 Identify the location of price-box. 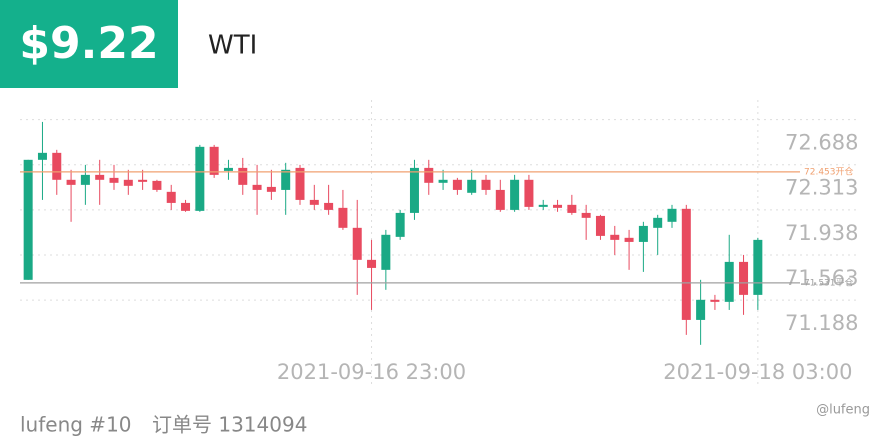
(89, 44).